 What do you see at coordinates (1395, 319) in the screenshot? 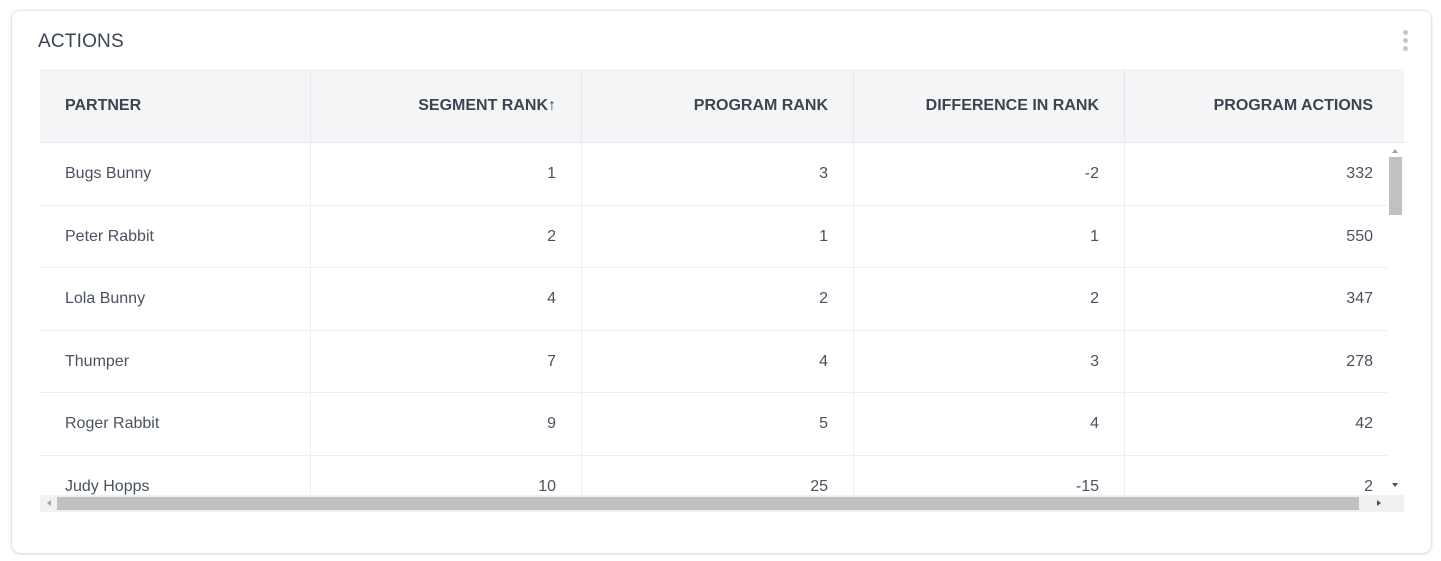
I see `vertical-scrollbar` at bounding box center [1395, 319].